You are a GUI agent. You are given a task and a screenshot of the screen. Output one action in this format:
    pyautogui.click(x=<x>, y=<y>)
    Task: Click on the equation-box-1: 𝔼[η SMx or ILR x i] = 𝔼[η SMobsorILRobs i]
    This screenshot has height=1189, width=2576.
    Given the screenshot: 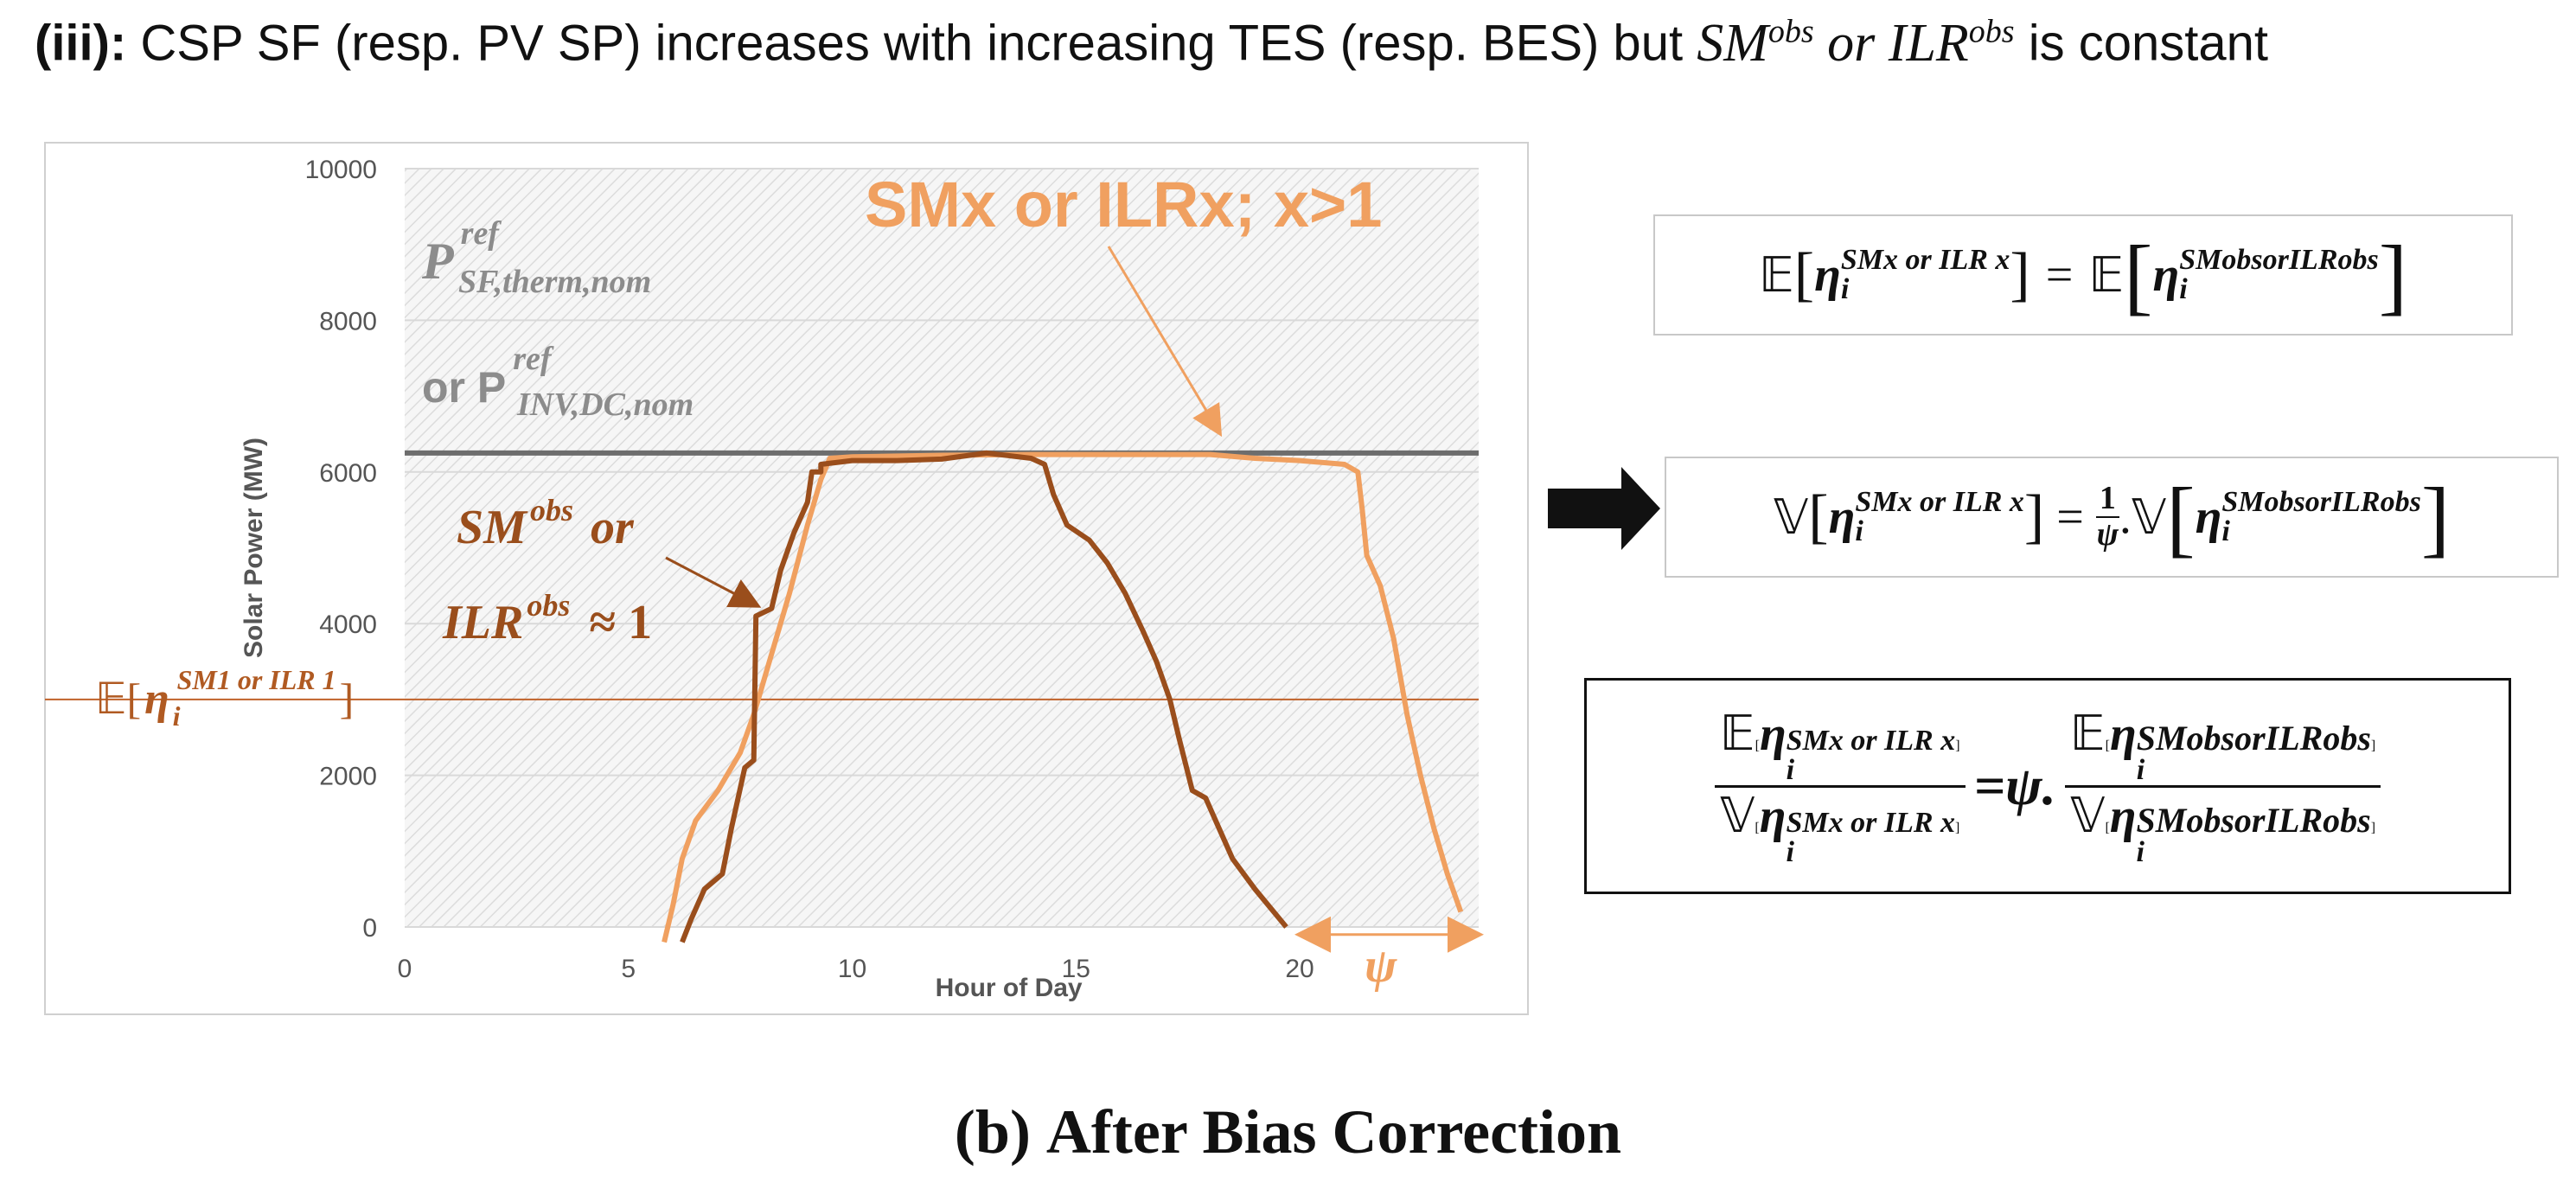 What is the action you would take?
    pyautogui.click(x=2083, y=275)
    